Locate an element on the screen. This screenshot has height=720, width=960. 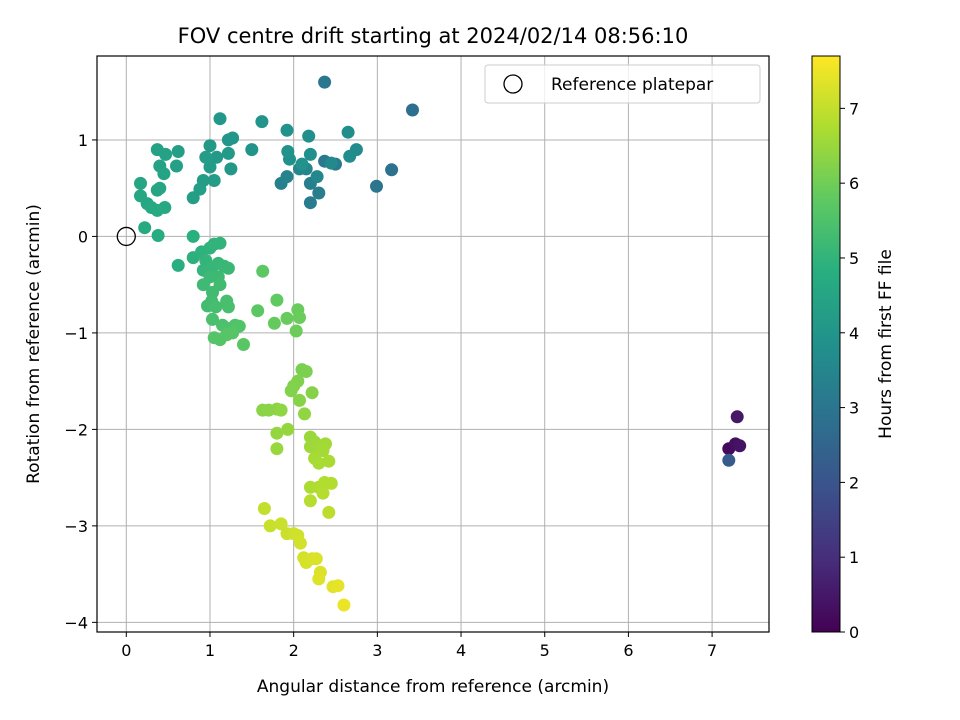
colorbar-tick-label: 6 is located at coordinates (854, 183).